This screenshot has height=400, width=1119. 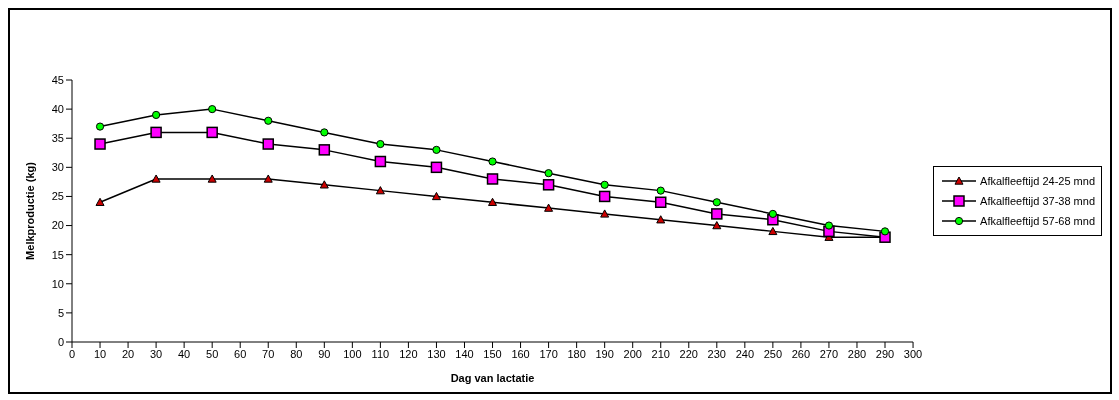 What do you see at coordinates (632, 353) in the screenshot?
I see `x-tick-label: 200` at bounding box center [632, 353].